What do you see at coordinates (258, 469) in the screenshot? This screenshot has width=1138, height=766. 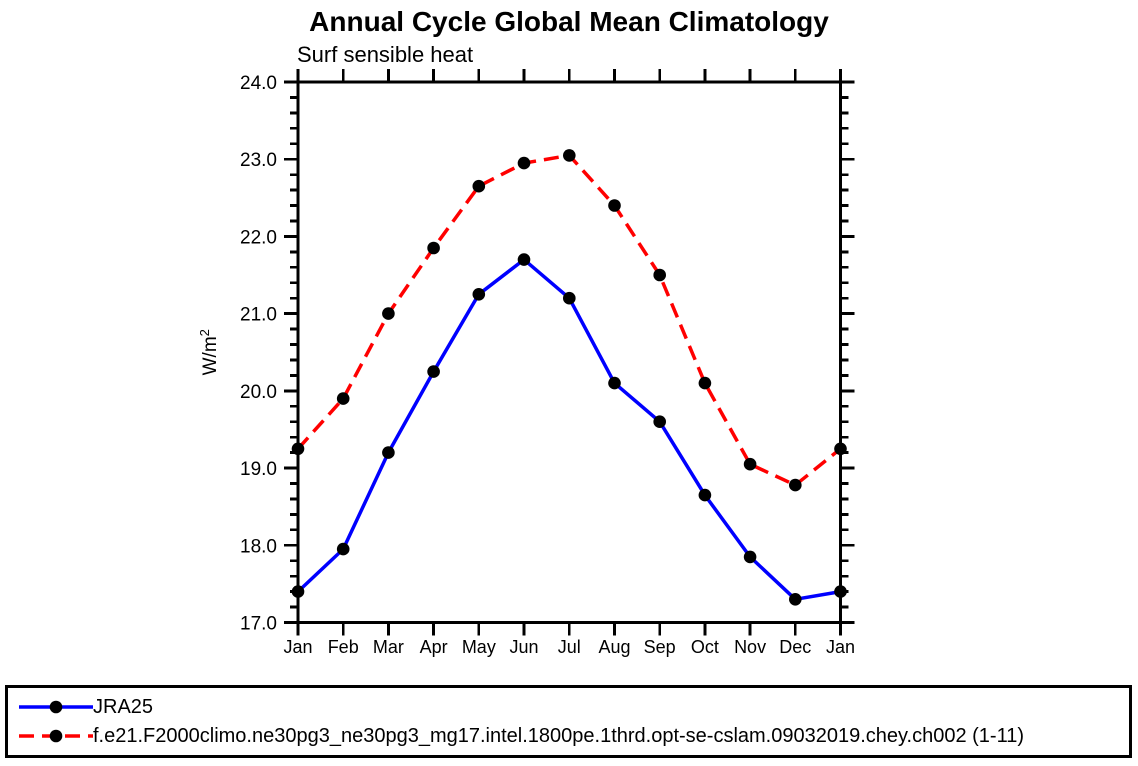 I see `y-axis-tick-label: 19.0` at bounding box center [258, 469].